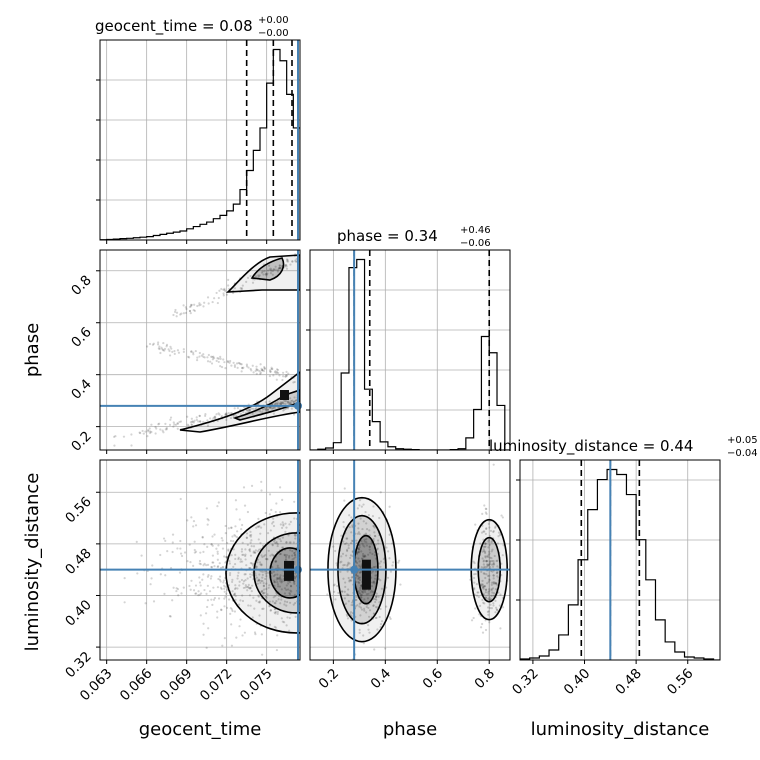  Describe the element at coordinates (176, 685) in the screenshot. I see `tick-label-geocent-time: 0.069` at that location.